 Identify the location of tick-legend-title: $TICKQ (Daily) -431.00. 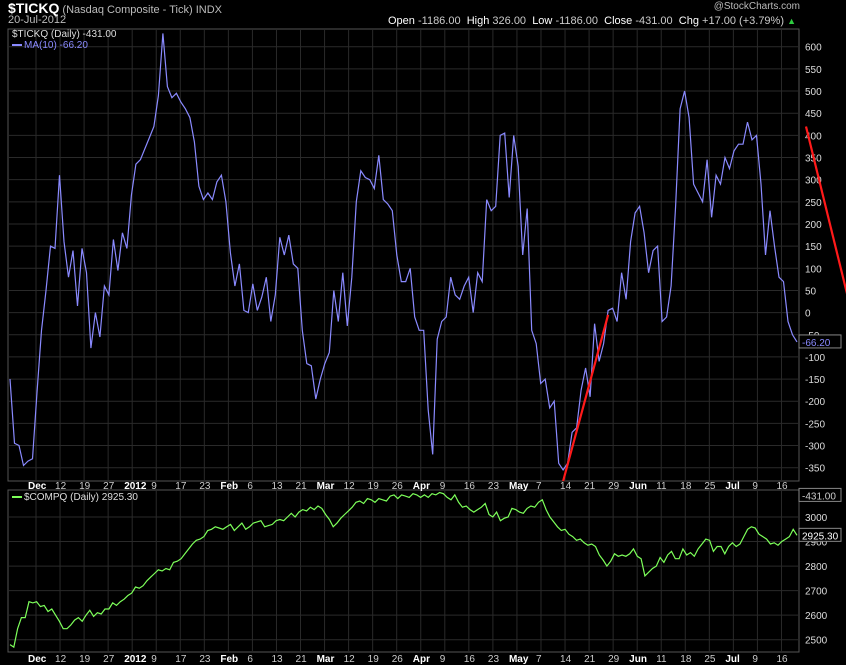
(64, 34).